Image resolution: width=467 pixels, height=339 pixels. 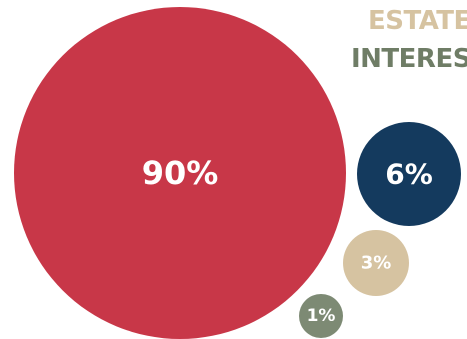 I want to click on bubble-1-label: 1%, so click(x=321, y=316).